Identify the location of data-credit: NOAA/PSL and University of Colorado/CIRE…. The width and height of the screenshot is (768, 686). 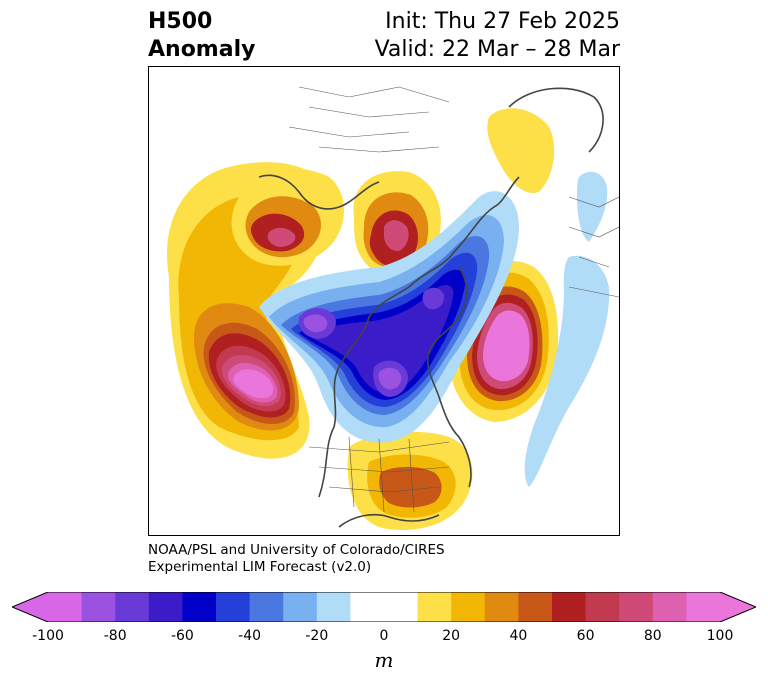
(296, 559).